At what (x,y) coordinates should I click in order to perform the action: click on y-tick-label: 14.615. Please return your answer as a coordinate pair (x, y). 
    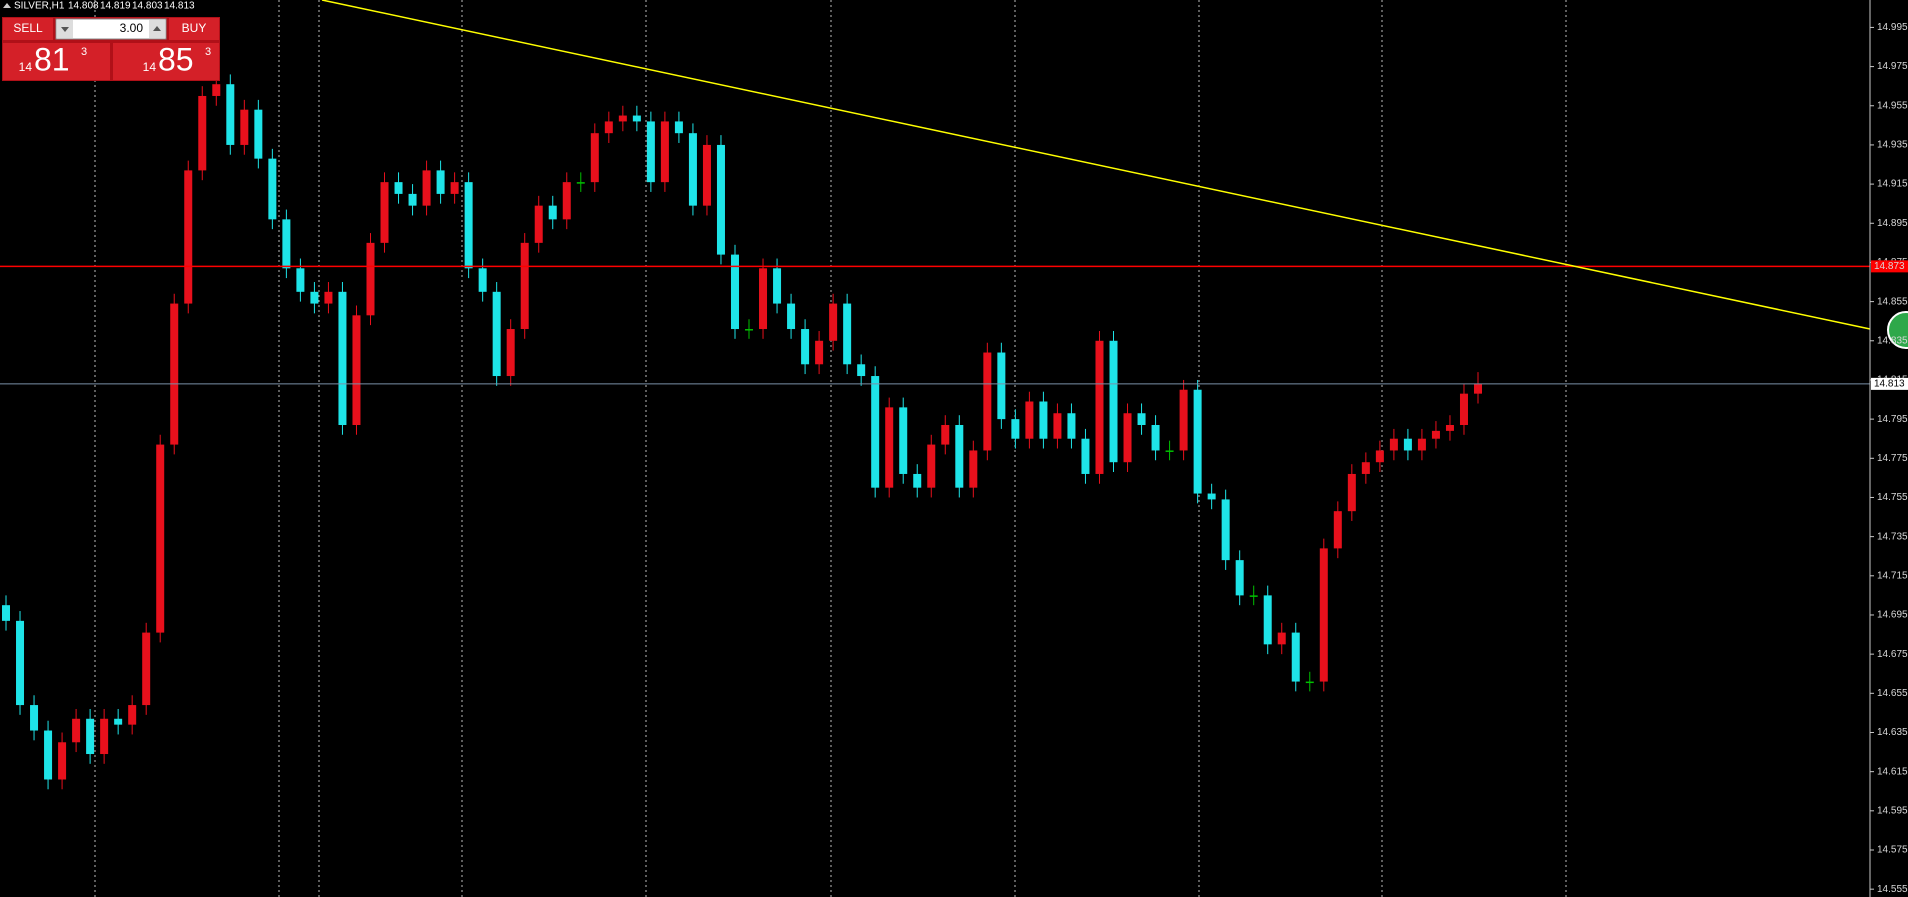
    Looking at the image, I should click on (1892, 771).